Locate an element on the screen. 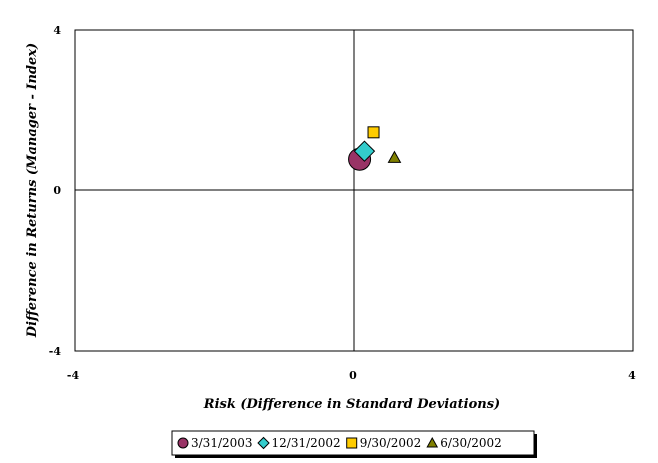 The height and width of the screenshot is (463, 658). data-point-diamond is located at coordinates (364, 151).